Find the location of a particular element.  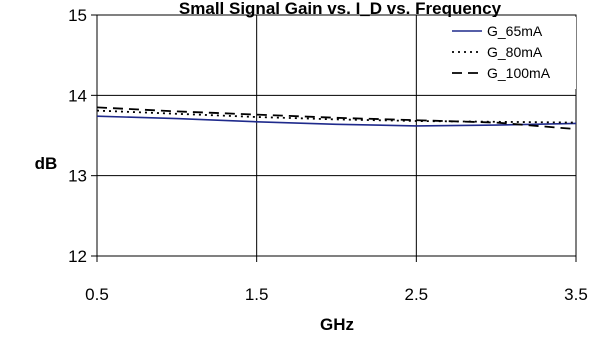

y-tick-label: 12 is located at coordinates (77, 256).